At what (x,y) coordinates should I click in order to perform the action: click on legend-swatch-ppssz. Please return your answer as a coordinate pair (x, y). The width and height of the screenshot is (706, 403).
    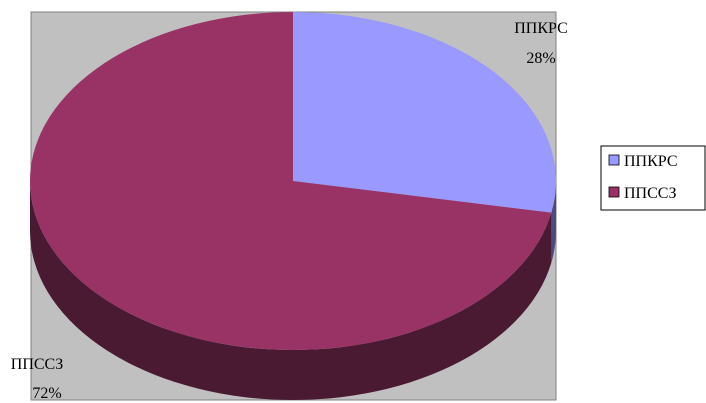
    Looking at the image, I should click on (614, 192).